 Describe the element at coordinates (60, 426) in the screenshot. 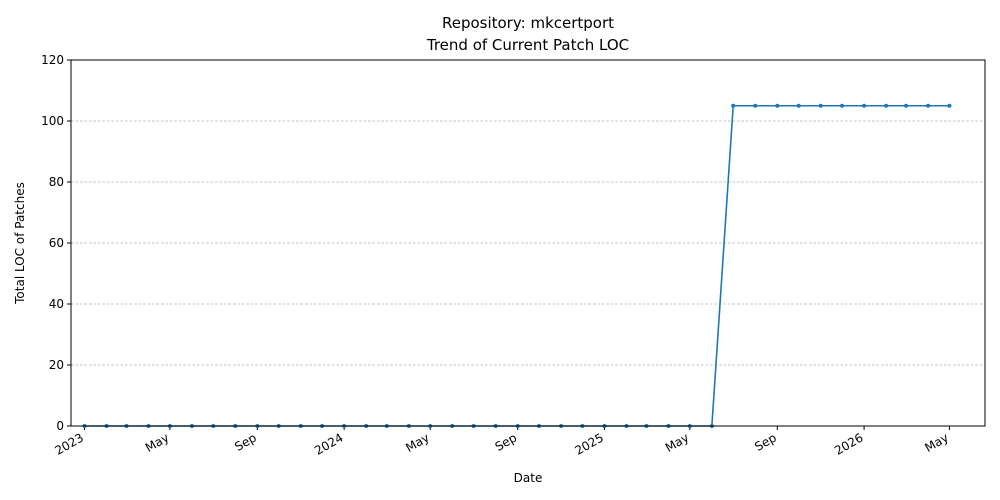

I see `y-tick-label: 0` at that location.